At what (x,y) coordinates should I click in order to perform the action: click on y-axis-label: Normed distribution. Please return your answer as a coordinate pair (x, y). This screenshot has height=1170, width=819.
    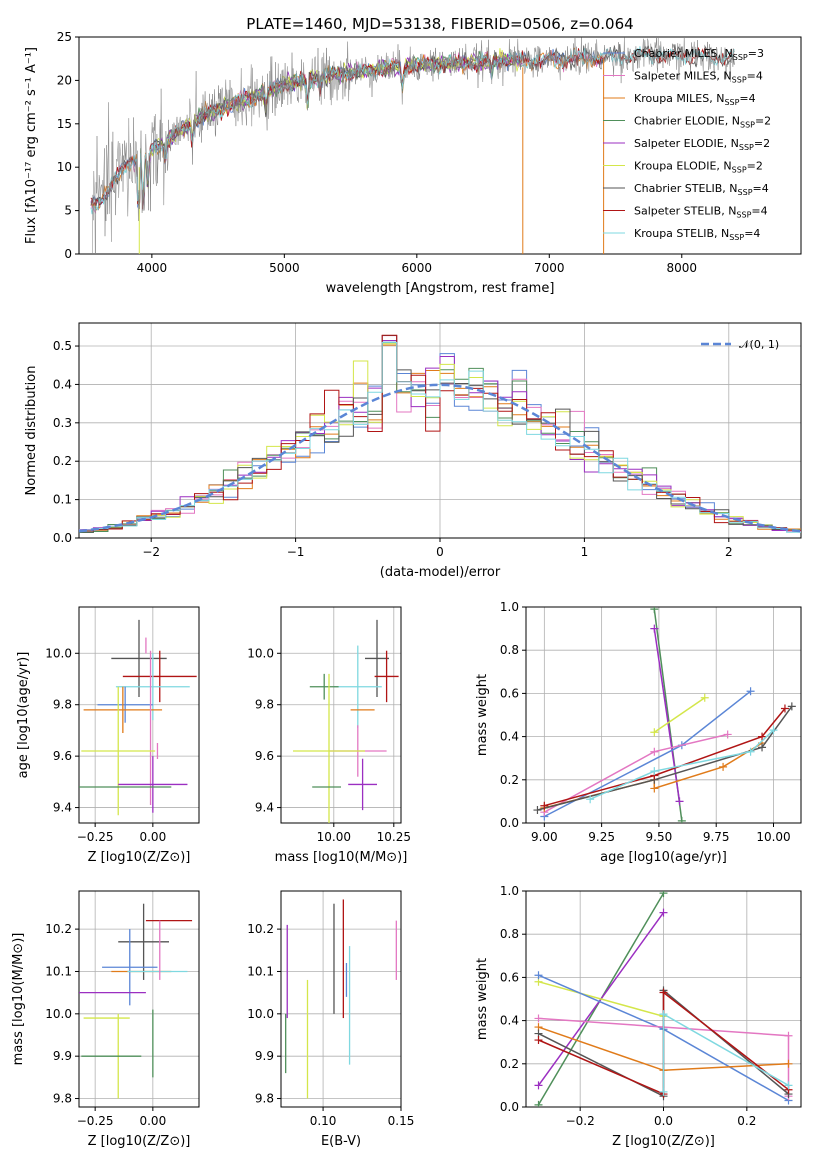
    Looking at the image, I should click on (31, 431).